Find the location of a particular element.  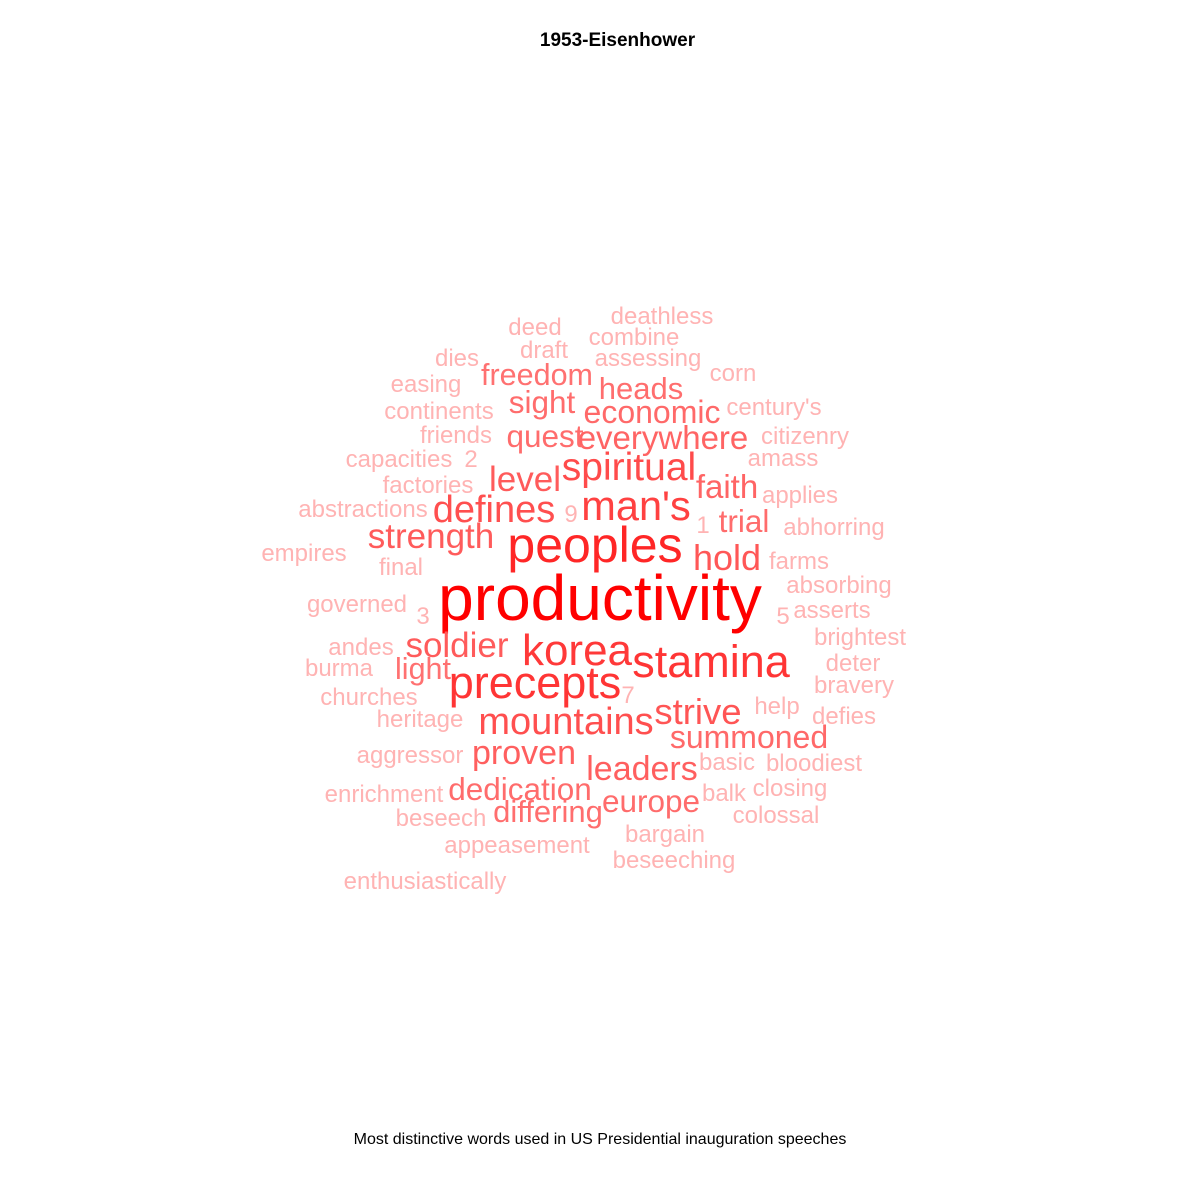

word-9: 9 is located at coordinates (570, 514).